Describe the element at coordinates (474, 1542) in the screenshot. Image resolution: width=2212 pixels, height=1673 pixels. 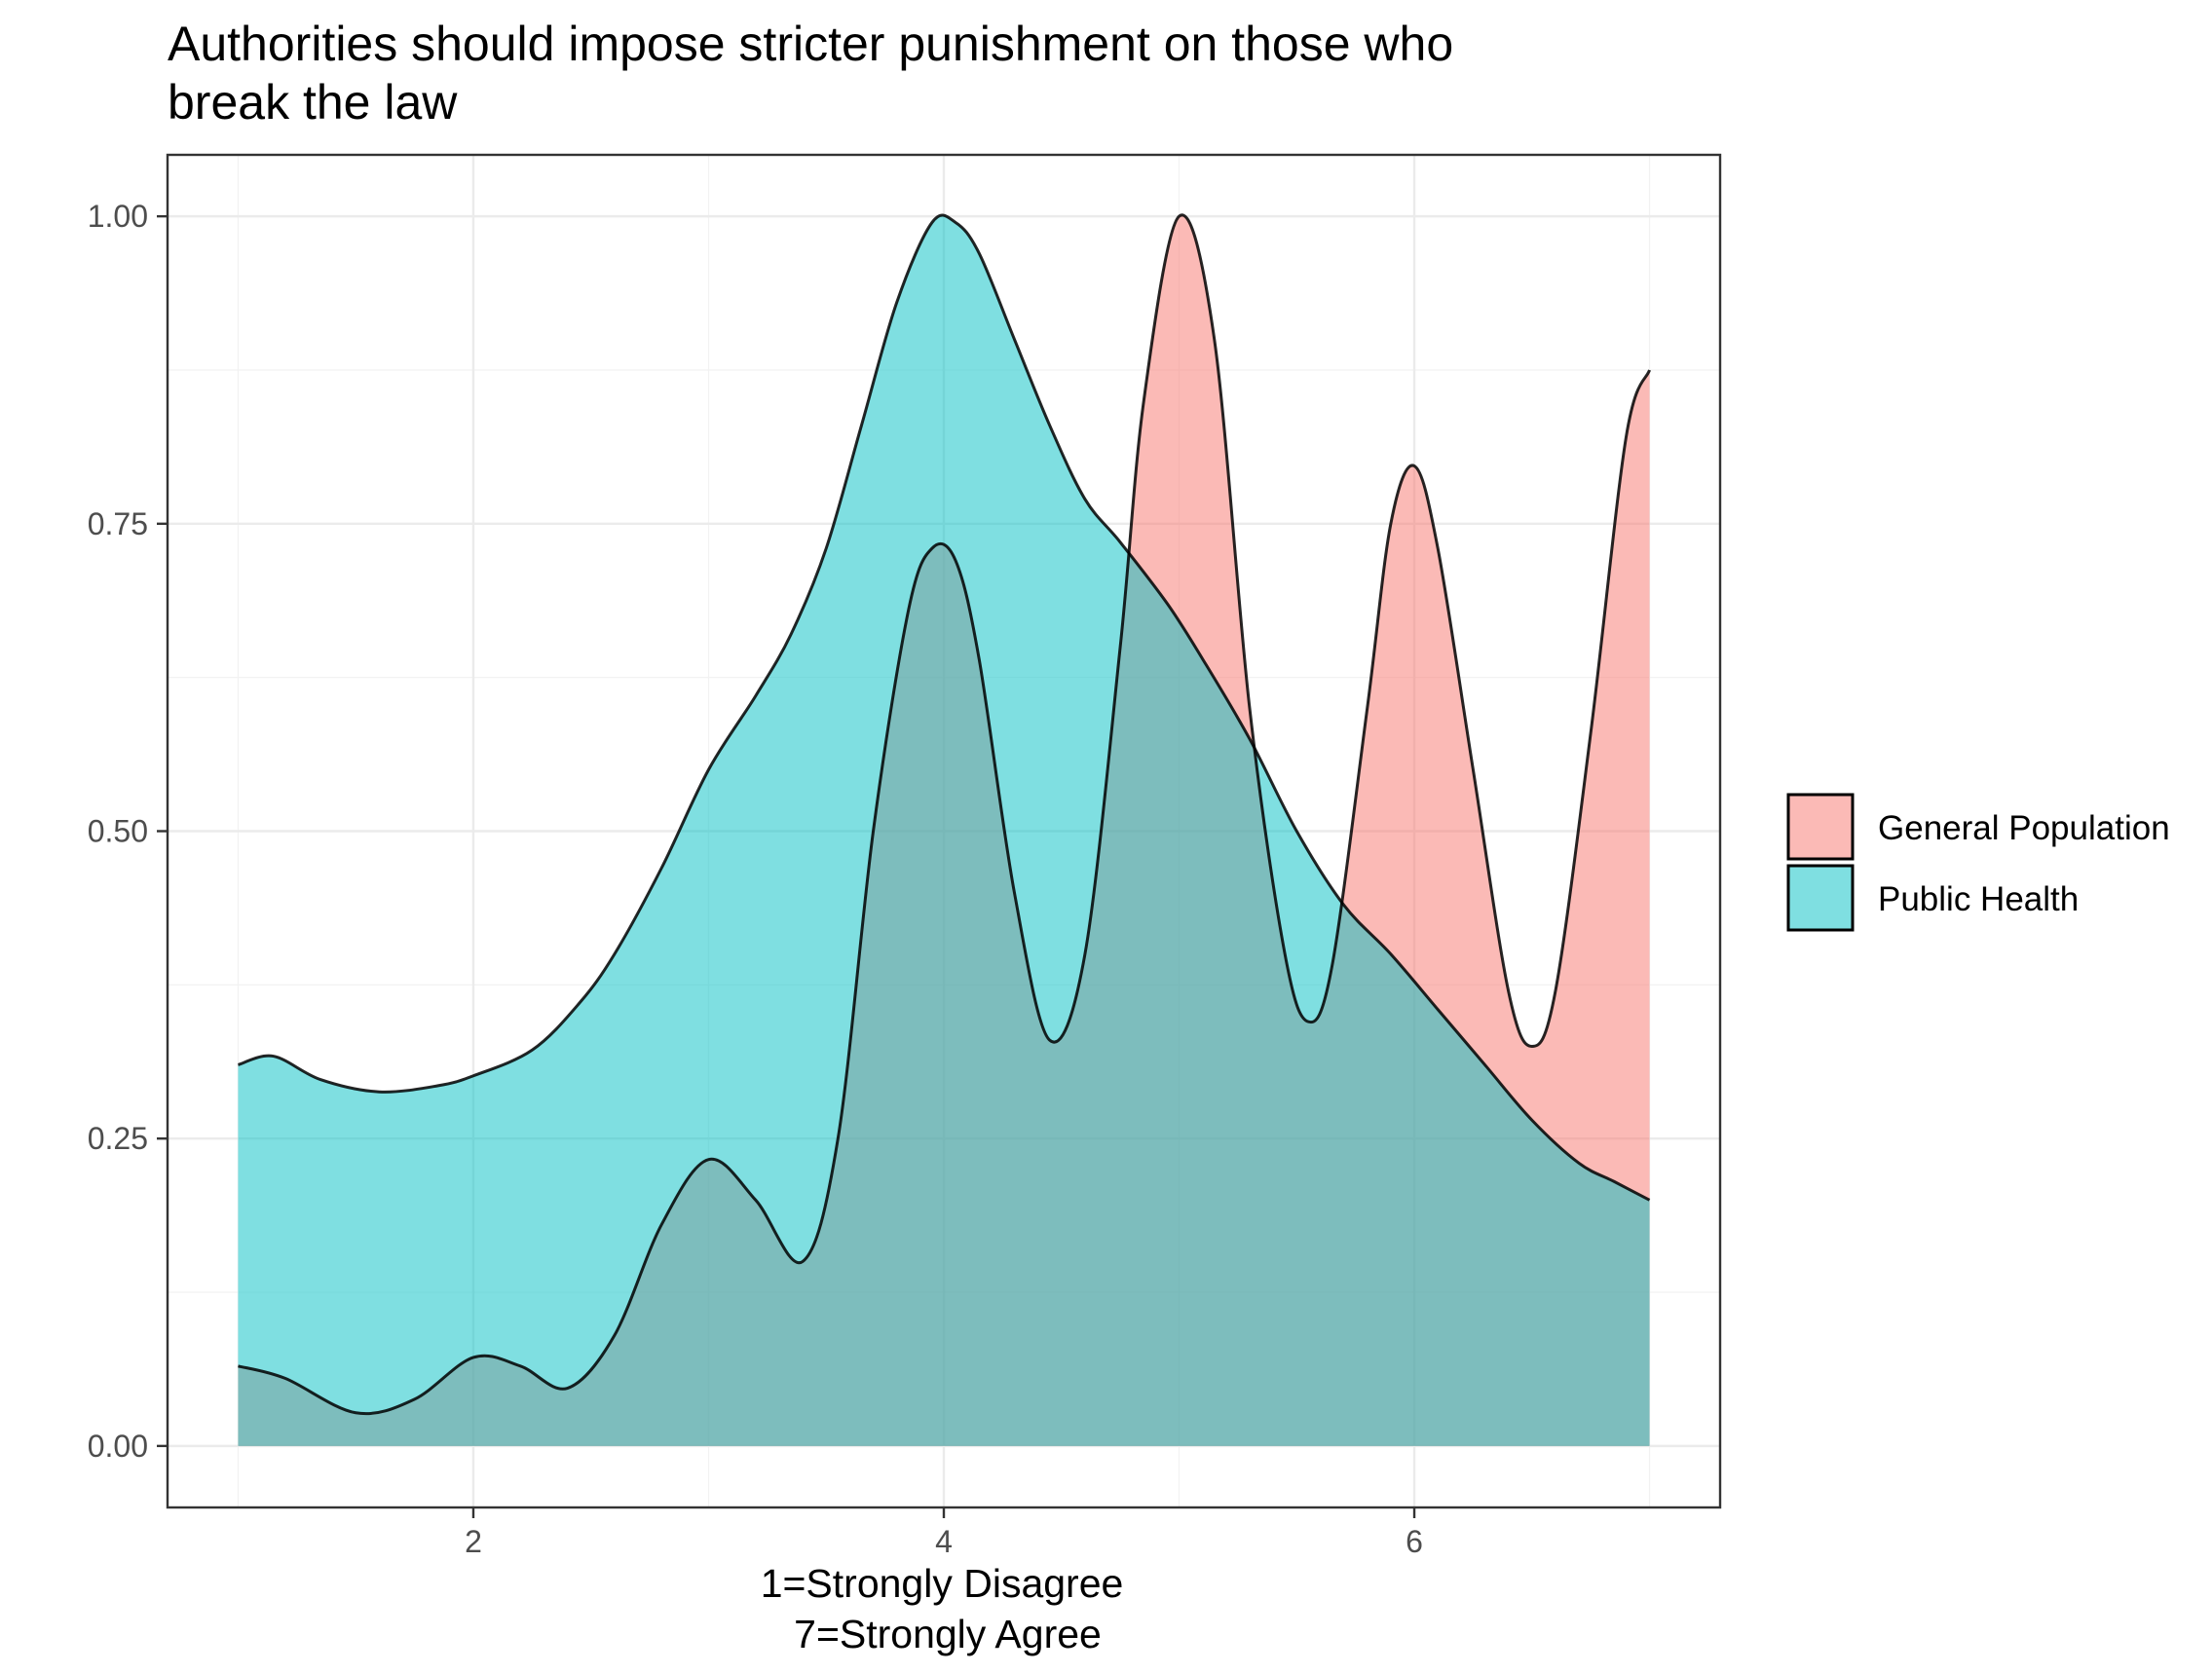
I see `x-tick-label: 2` at that location.